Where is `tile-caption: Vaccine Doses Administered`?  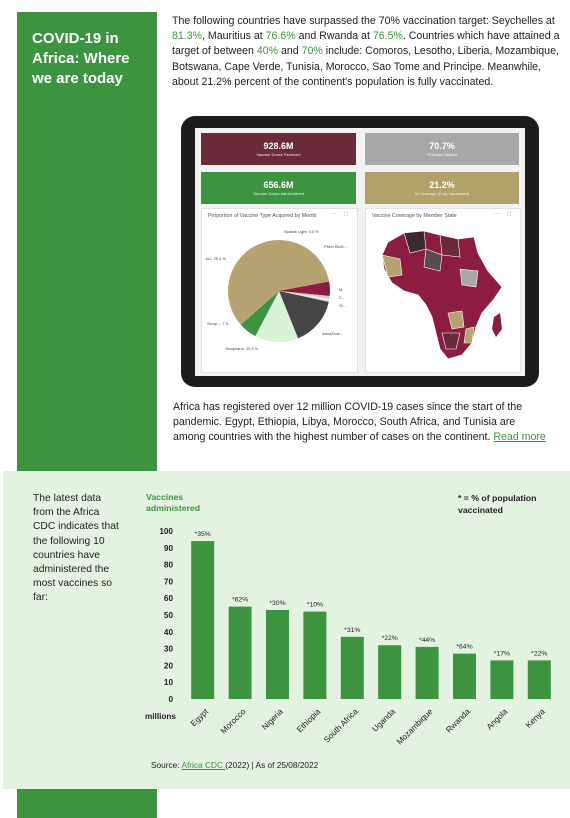 tile-caption: Vaccine Doses Administered is located at coordinates (278, 193).